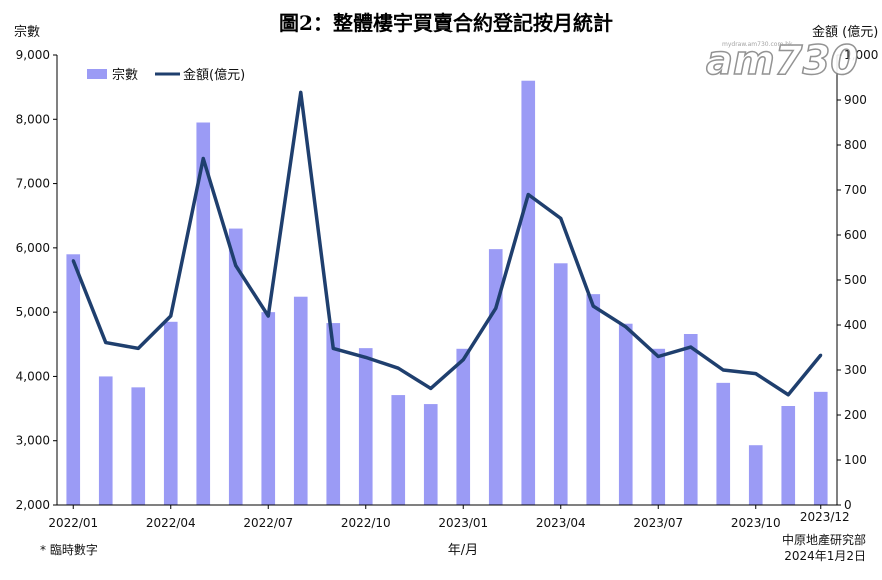 The width and height of the screenshot is (882, 580). What do you see at coordinates (105, 440) in the screenshot?
I see `bar-2022/02` at bounding box center [105, 440].